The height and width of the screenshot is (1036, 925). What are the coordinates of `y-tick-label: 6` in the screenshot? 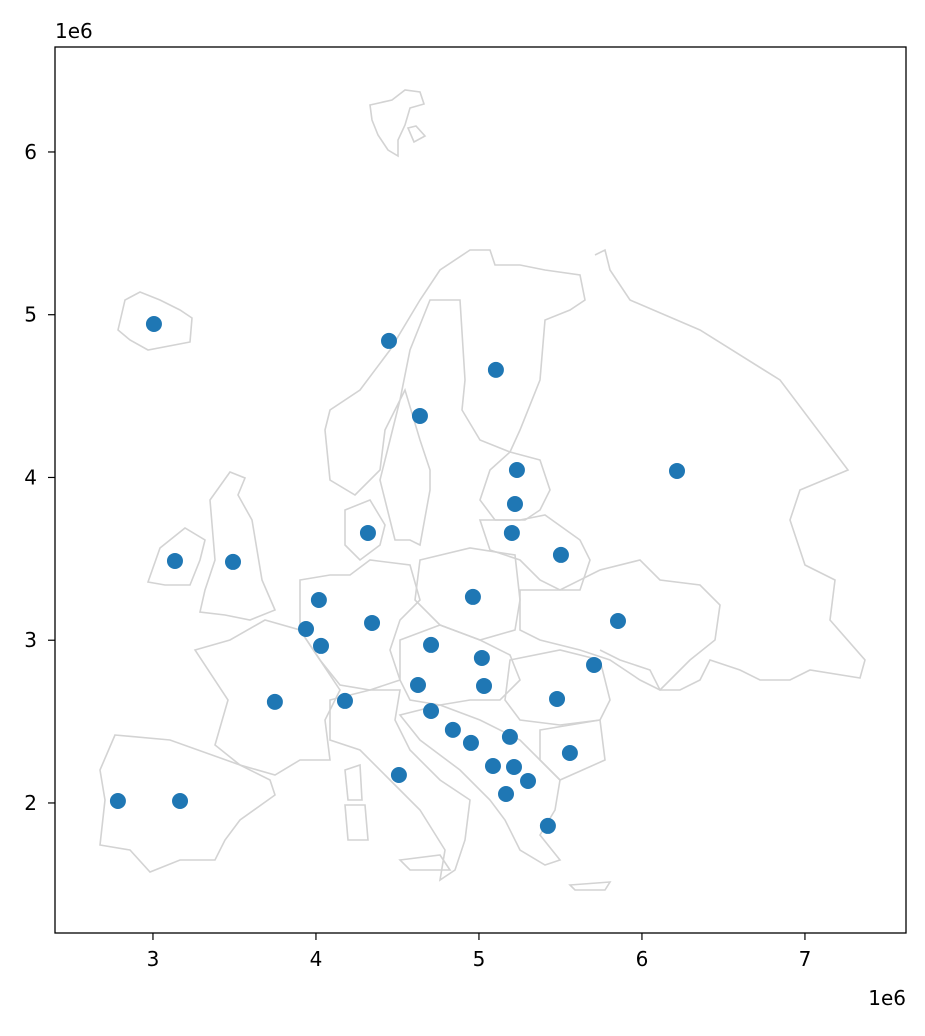 It's located at (30, 152).